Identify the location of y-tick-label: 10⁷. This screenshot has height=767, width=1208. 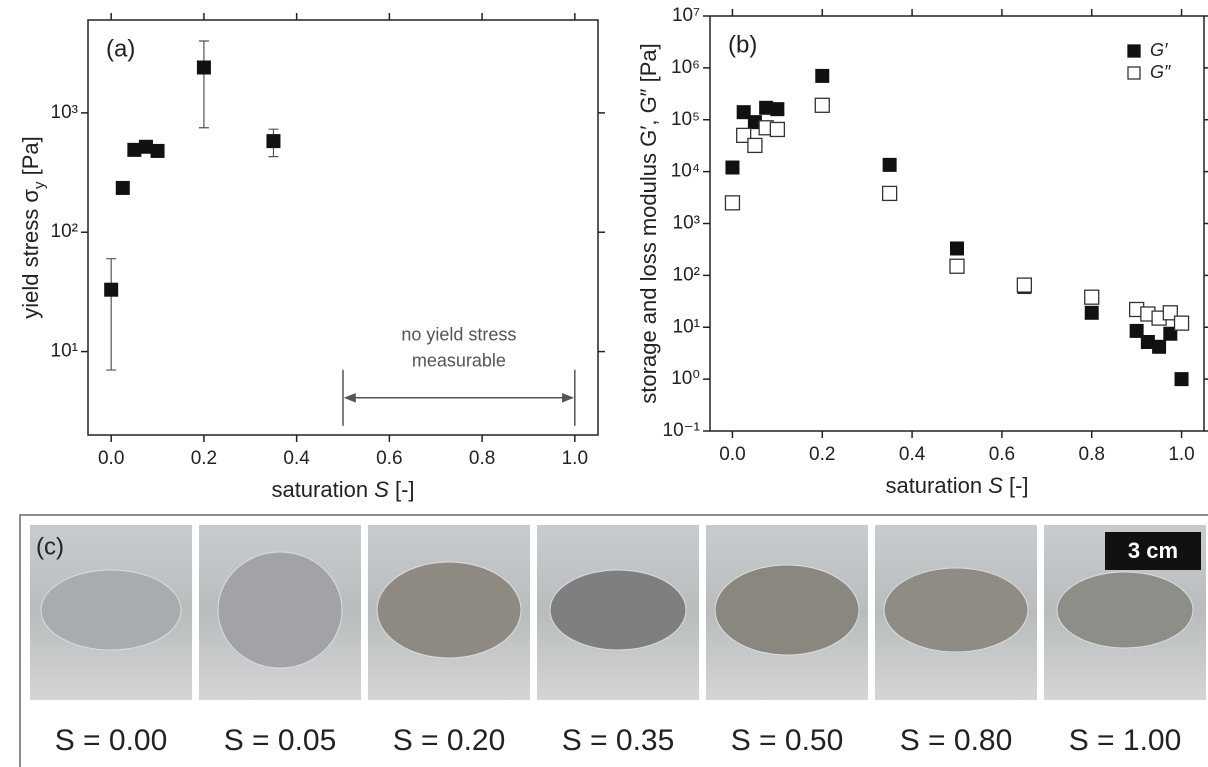
(686, 15).